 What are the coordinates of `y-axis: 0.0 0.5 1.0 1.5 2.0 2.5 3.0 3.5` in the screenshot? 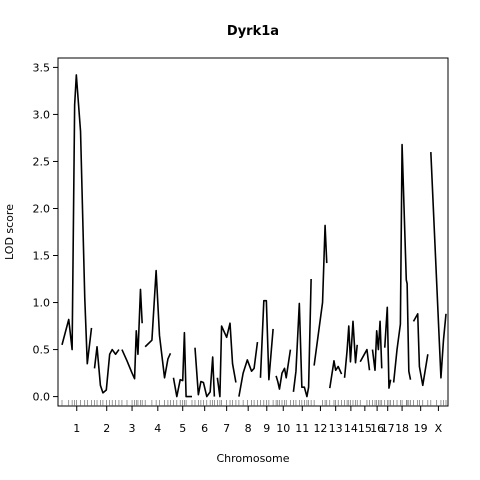 It's located at (45, 232).